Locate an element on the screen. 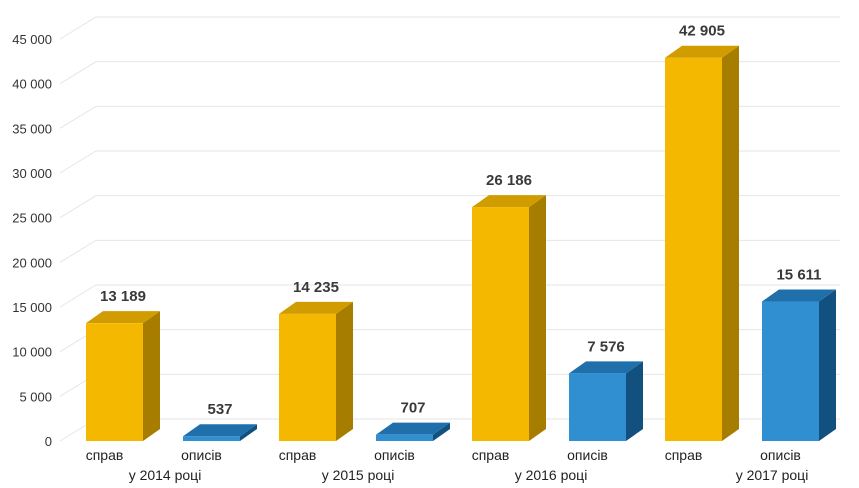  data-label: 537 is located at coordinates (219, 409).